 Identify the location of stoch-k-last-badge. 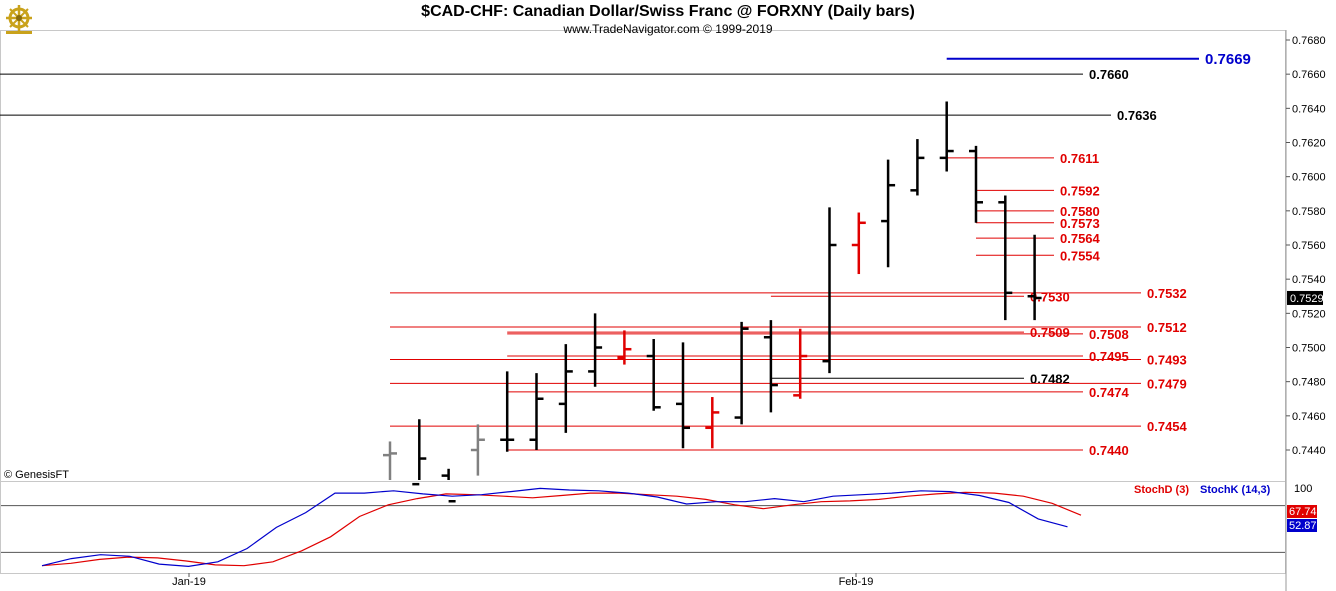
(1302, 525).